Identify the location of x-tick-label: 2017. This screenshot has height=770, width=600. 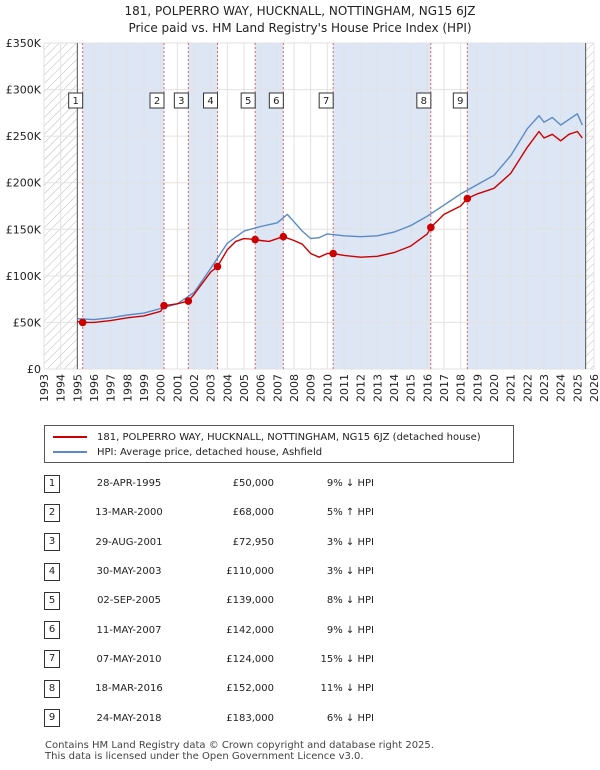
(444, 388).